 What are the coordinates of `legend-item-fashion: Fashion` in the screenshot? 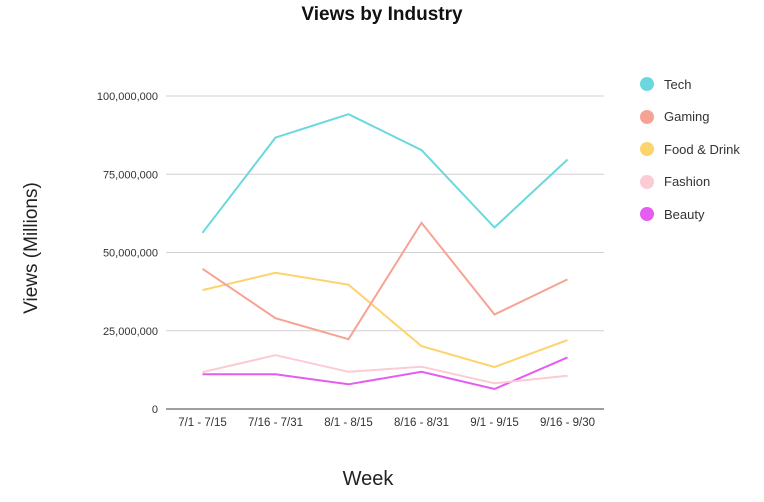 It's located at (690, 182).